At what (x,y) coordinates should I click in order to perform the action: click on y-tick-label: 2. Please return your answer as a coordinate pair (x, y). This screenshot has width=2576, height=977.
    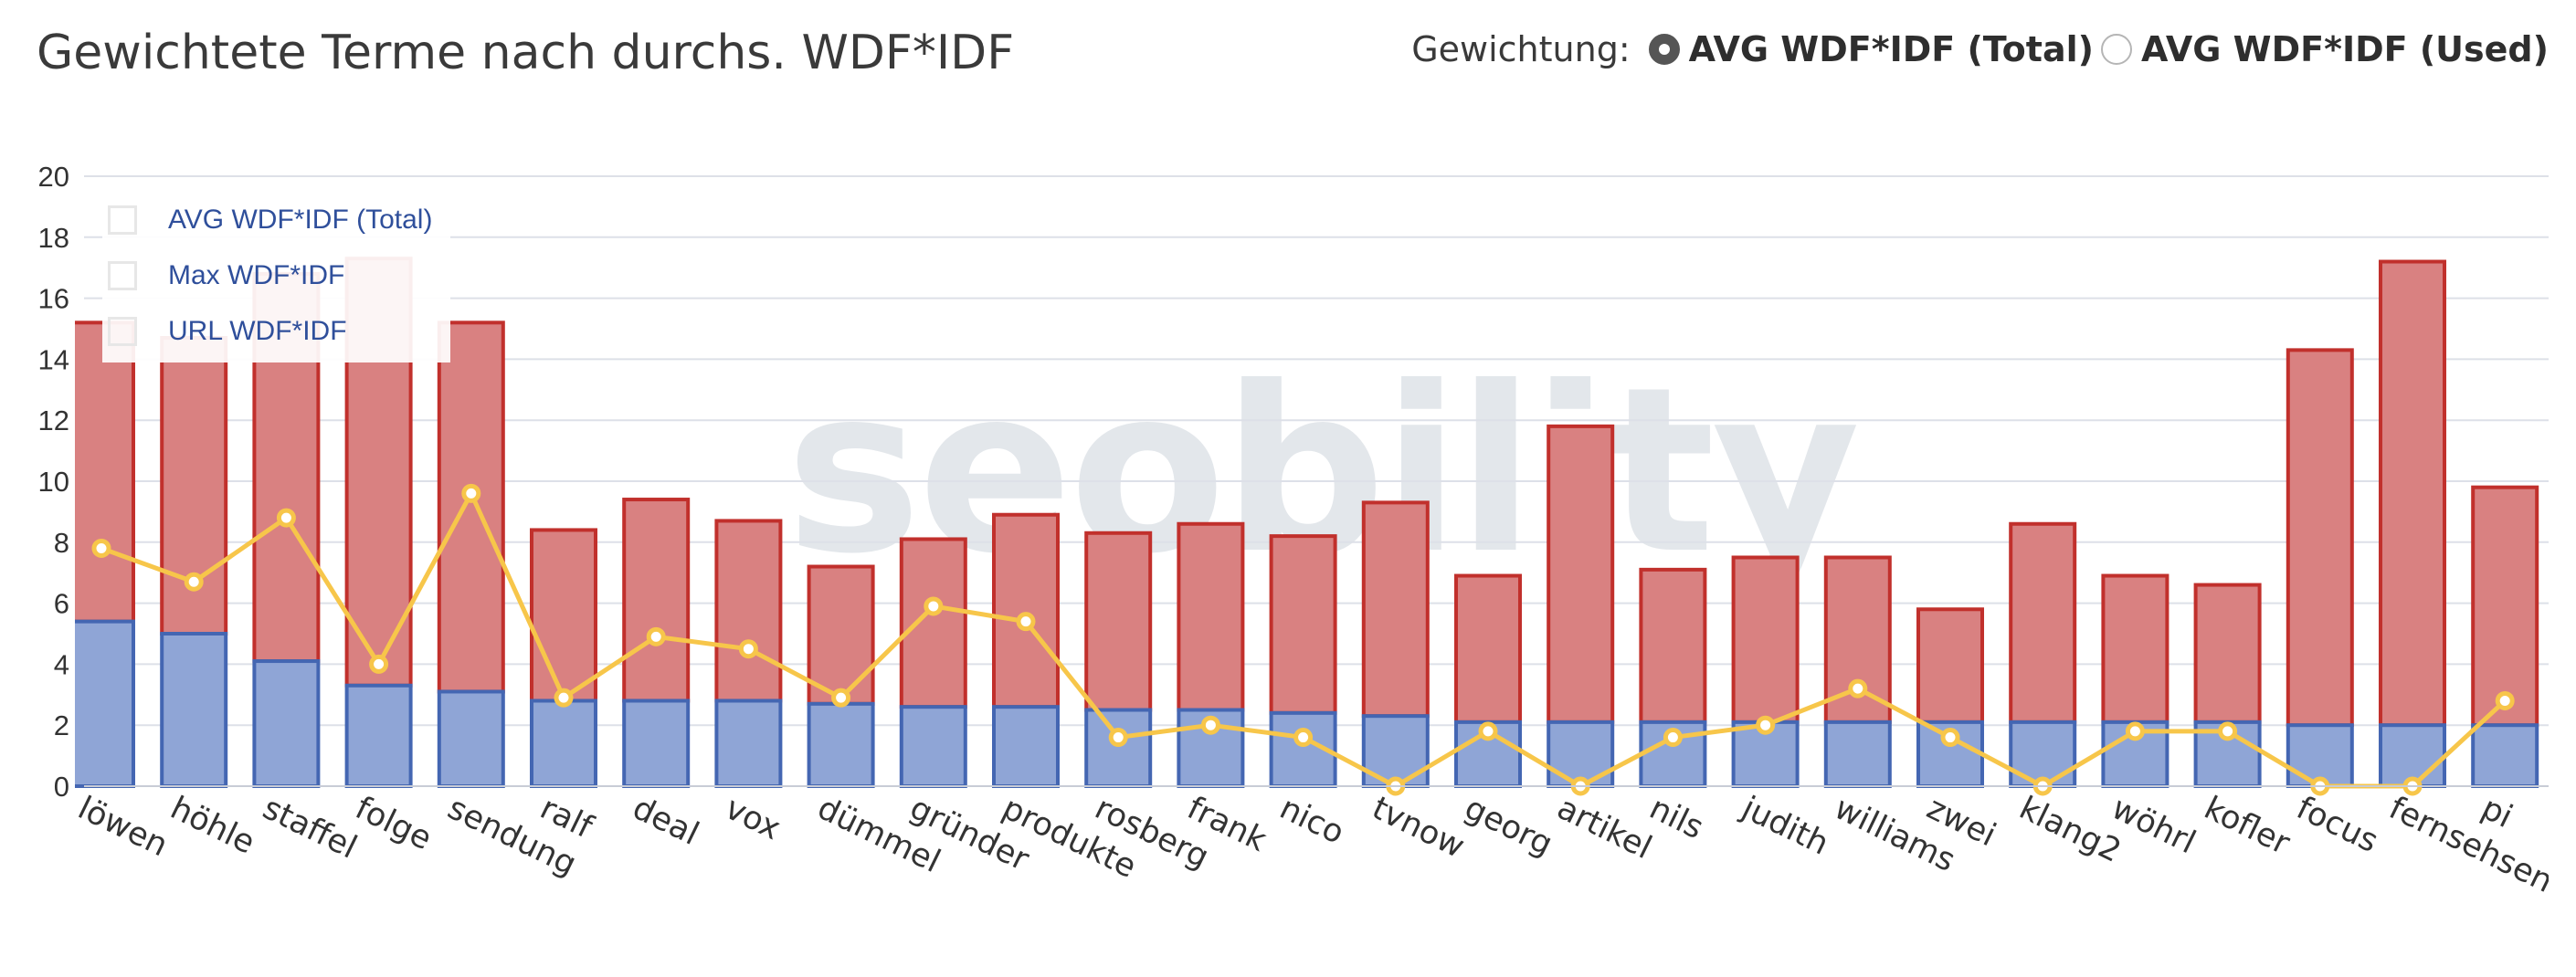
    Looking at the image, I should click on (61, 725).